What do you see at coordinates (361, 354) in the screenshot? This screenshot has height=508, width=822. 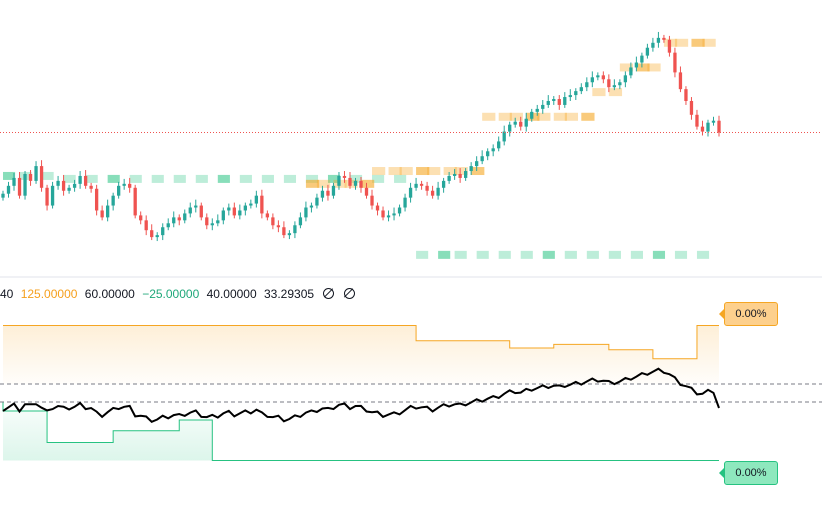 I see `upper-band-fill` at bounding box center [361, 354].